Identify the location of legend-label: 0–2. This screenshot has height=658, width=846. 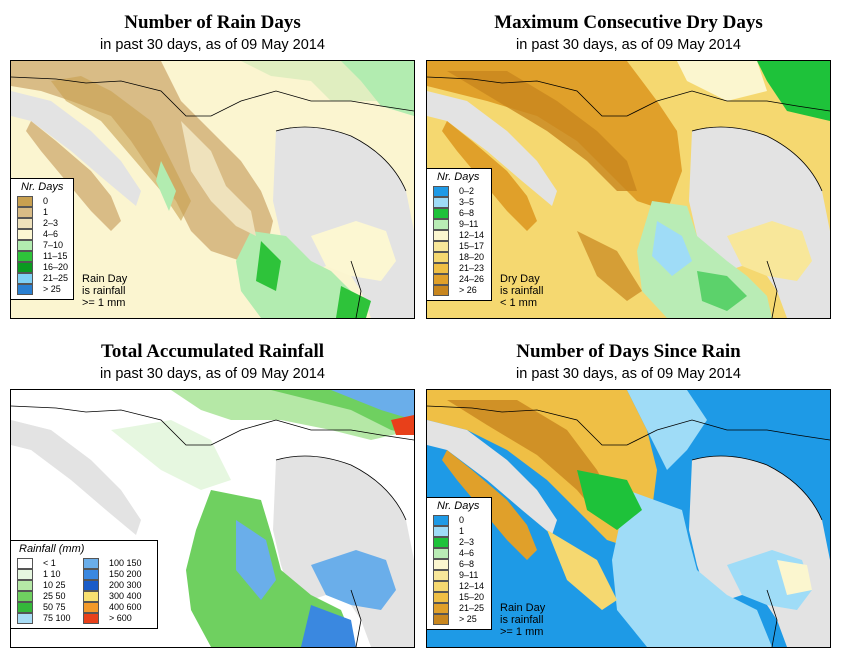
(467, 191).